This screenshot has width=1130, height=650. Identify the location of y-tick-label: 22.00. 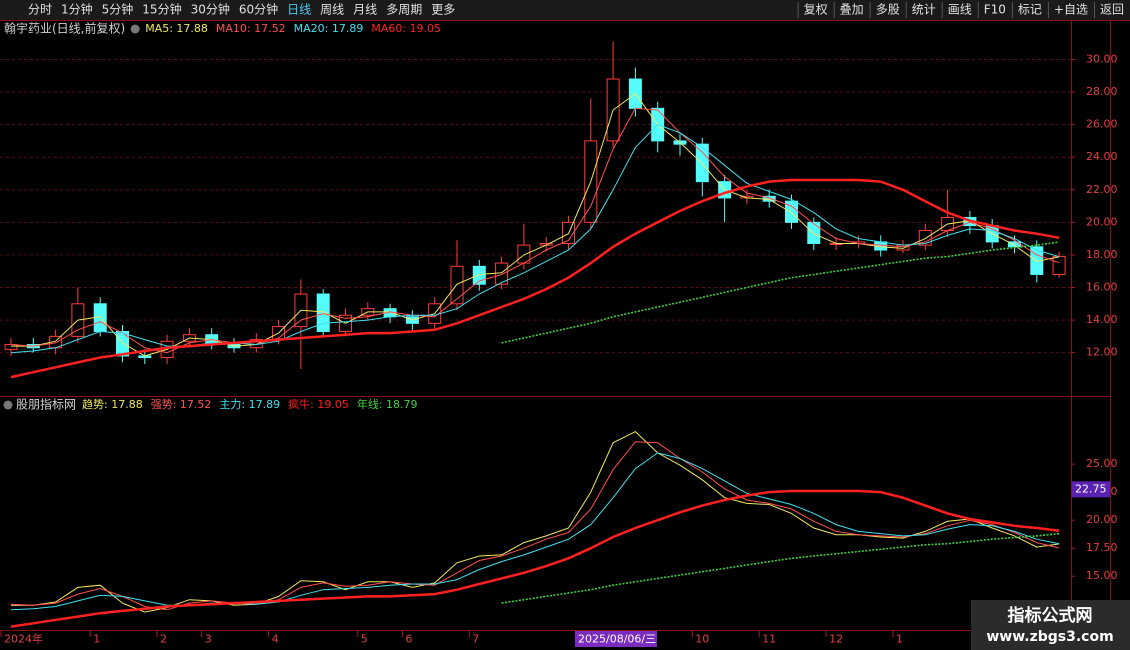
(1102, 189).